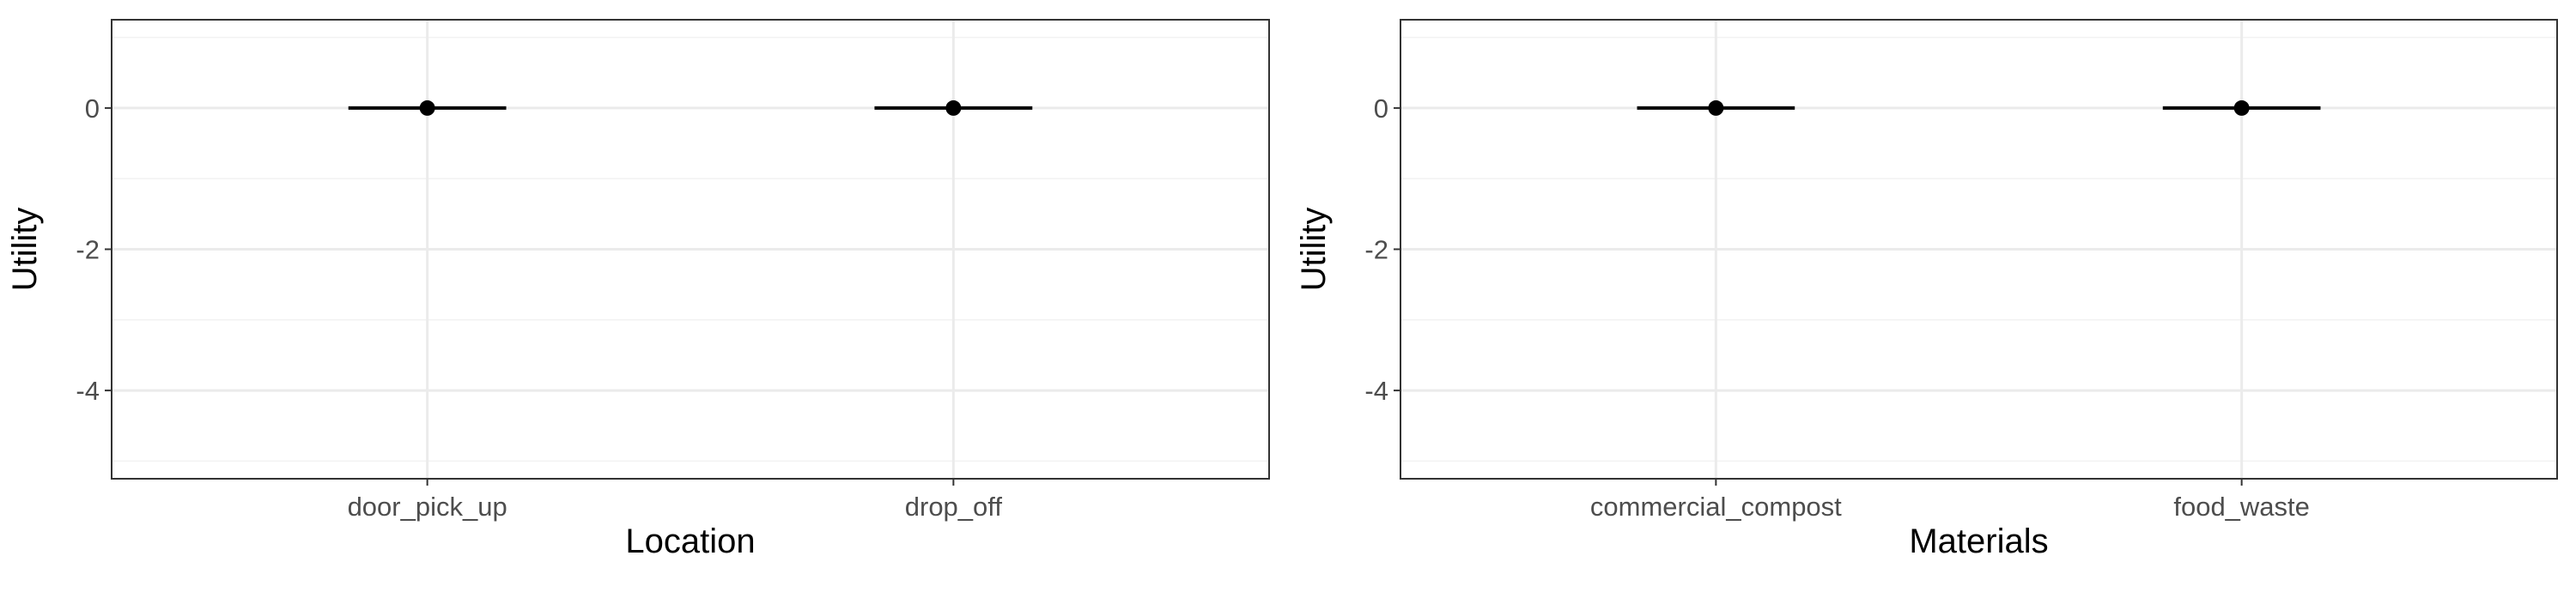  I want to click on x-tick-label: door_pick_up, so click(428, 507).